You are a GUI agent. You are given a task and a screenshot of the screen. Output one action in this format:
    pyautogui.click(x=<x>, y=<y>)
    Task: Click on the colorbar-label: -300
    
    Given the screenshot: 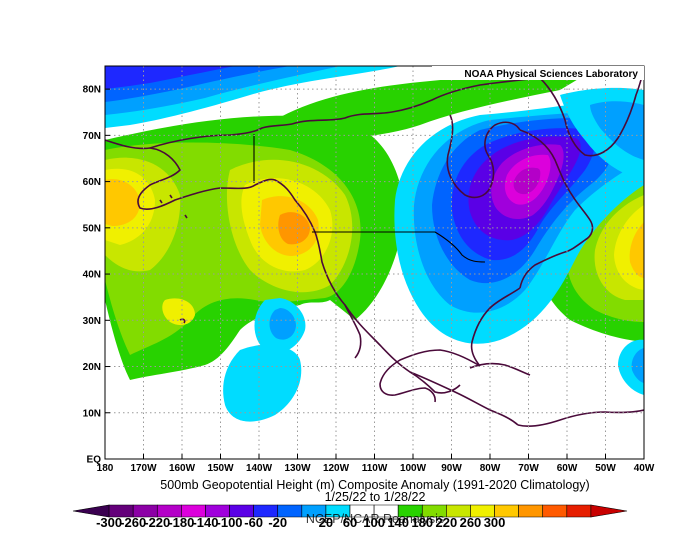 What is the action you would take?
    pyautogui.click(x=109, y=522)
    